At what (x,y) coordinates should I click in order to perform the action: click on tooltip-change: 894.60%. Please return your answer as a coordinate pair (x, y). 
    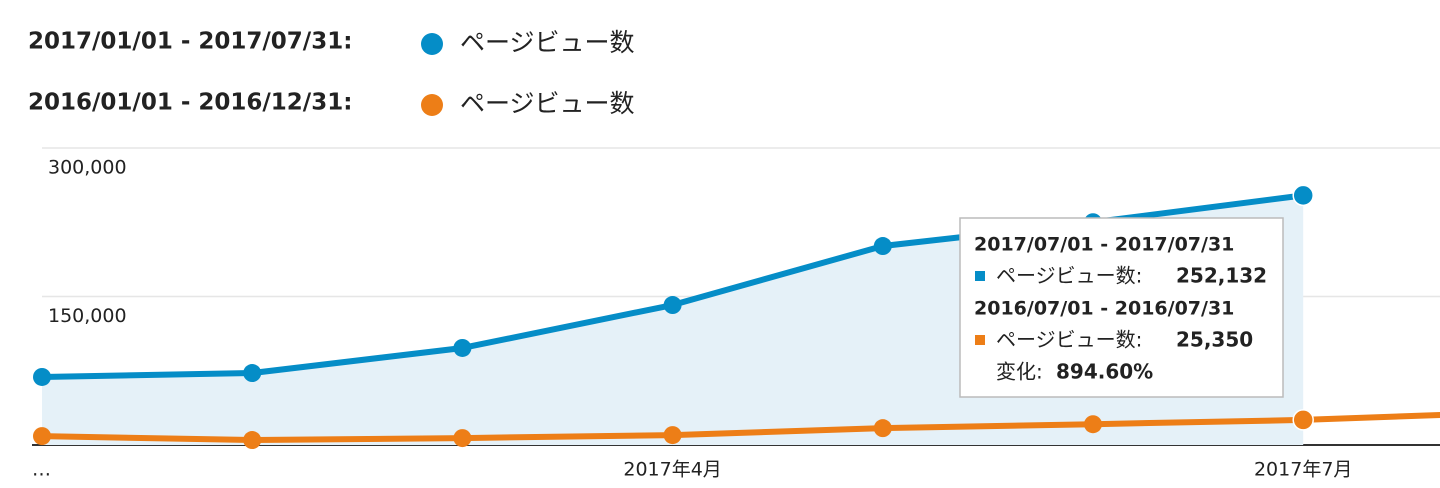
    Looking at the image, I should click on (1104, 372).